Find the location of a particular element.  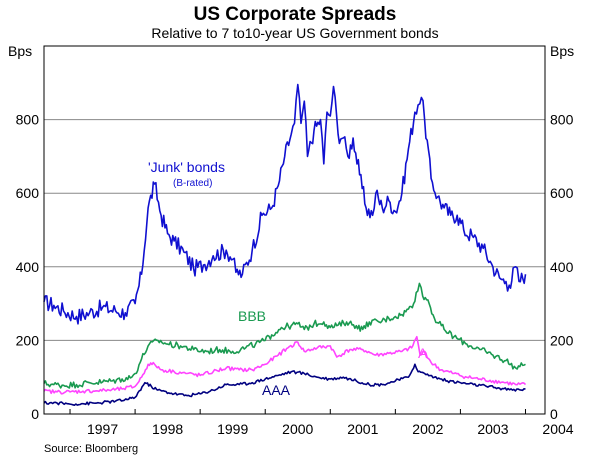

b-rated-label: (B-rated) is located at coordinates (192, 183).